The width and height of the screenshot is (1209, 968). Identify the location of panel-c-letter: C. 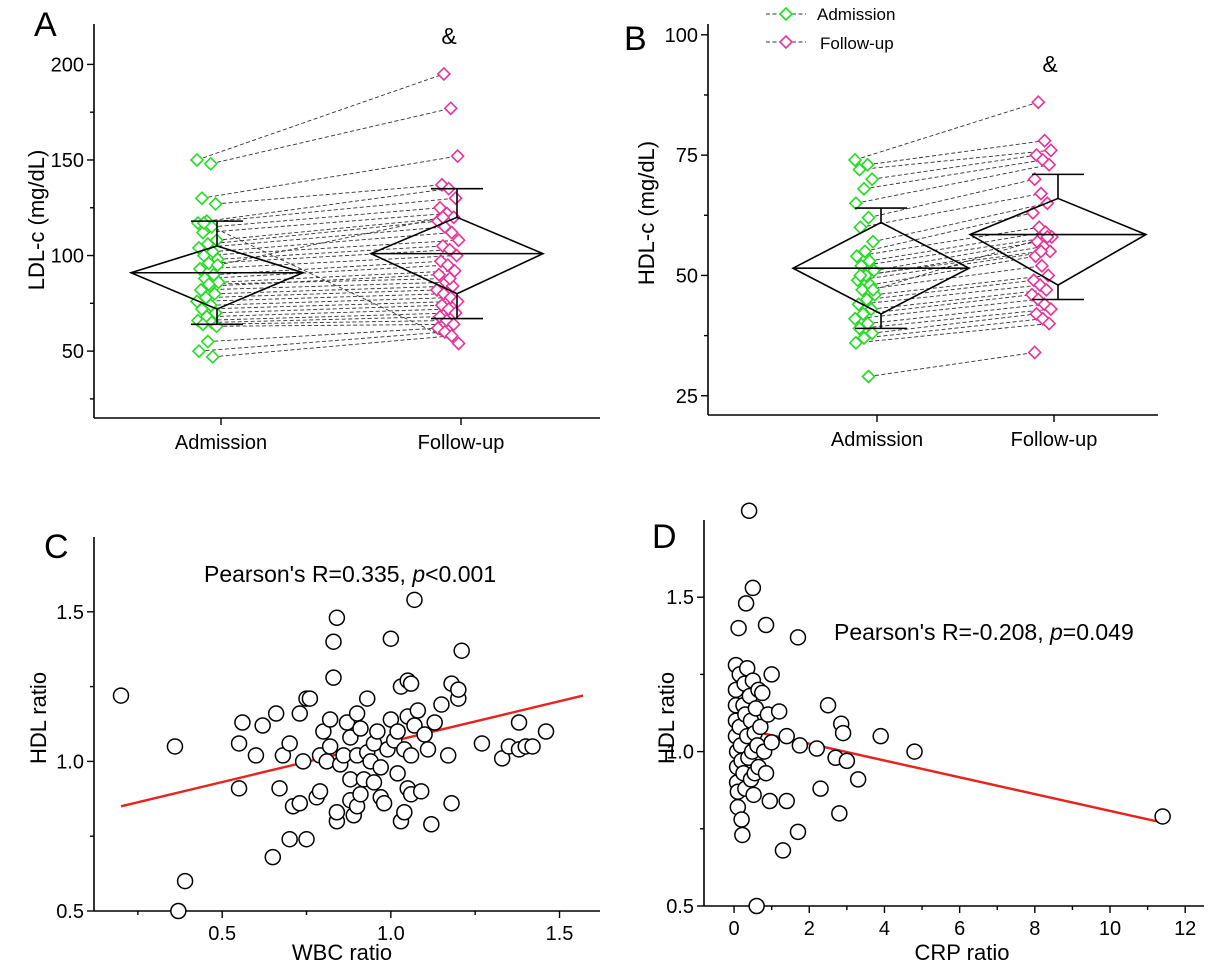
(56, 547).